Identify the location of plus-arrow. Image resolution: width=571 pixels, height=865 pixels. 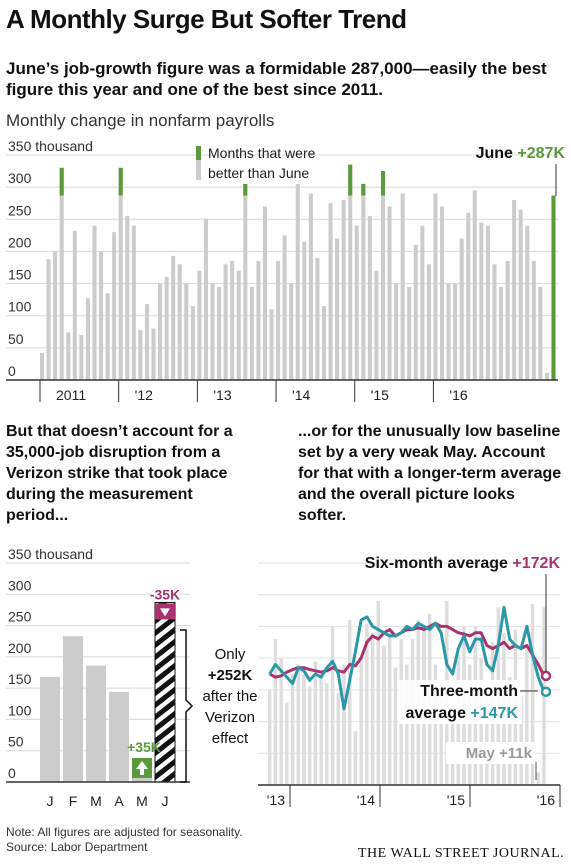
(142, 768).